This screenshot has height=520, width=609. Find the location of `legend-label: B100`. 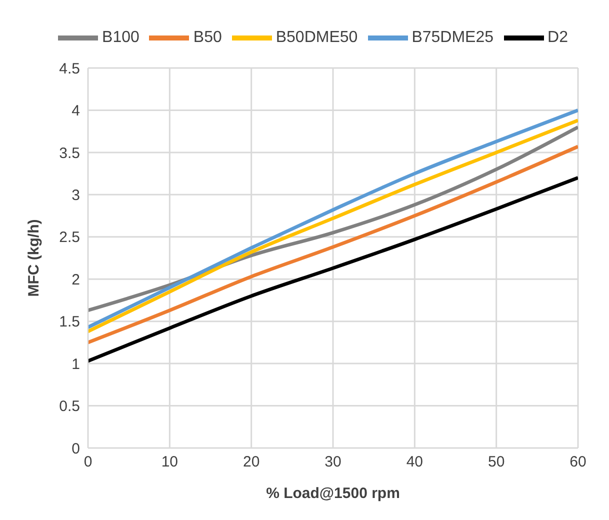

legend-label: B100 is located at coordinates (121, 37).